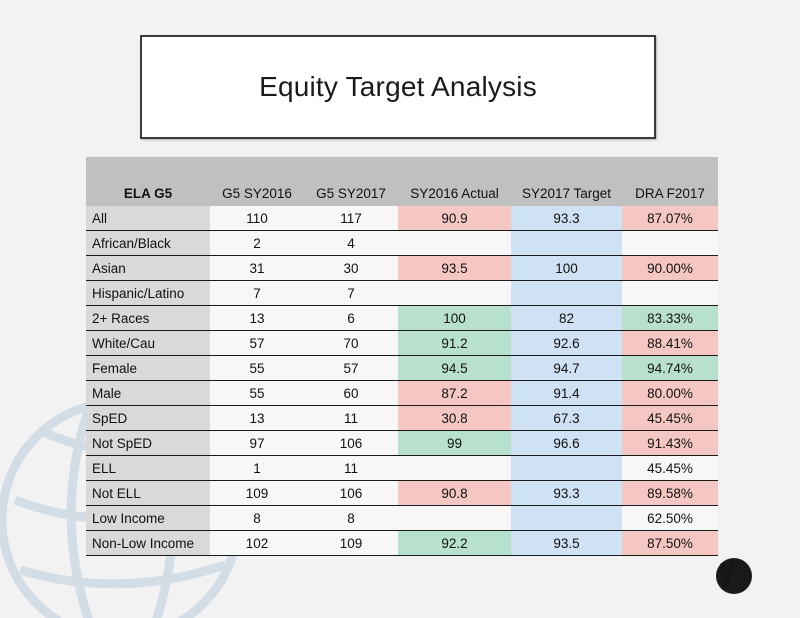 Image resolution: width=800 pixels, height=618 pixels. Describe the element at coordinates (454, 543) in the screenshot. I see `table-cell: 92.2` at that location.